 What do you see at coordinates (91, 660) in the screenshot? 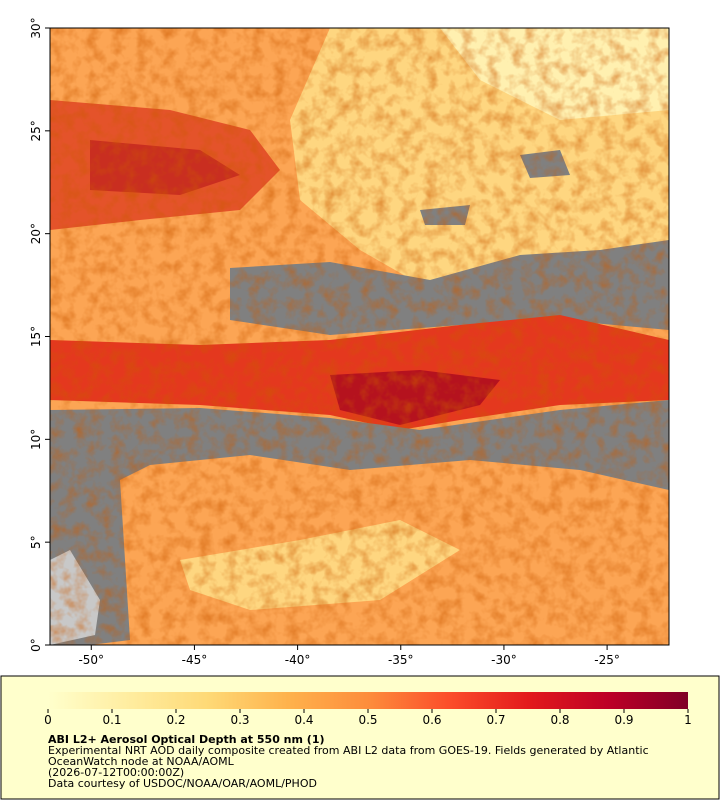
I see `x-tick-label: -50°` at bounding box center [91, 660].